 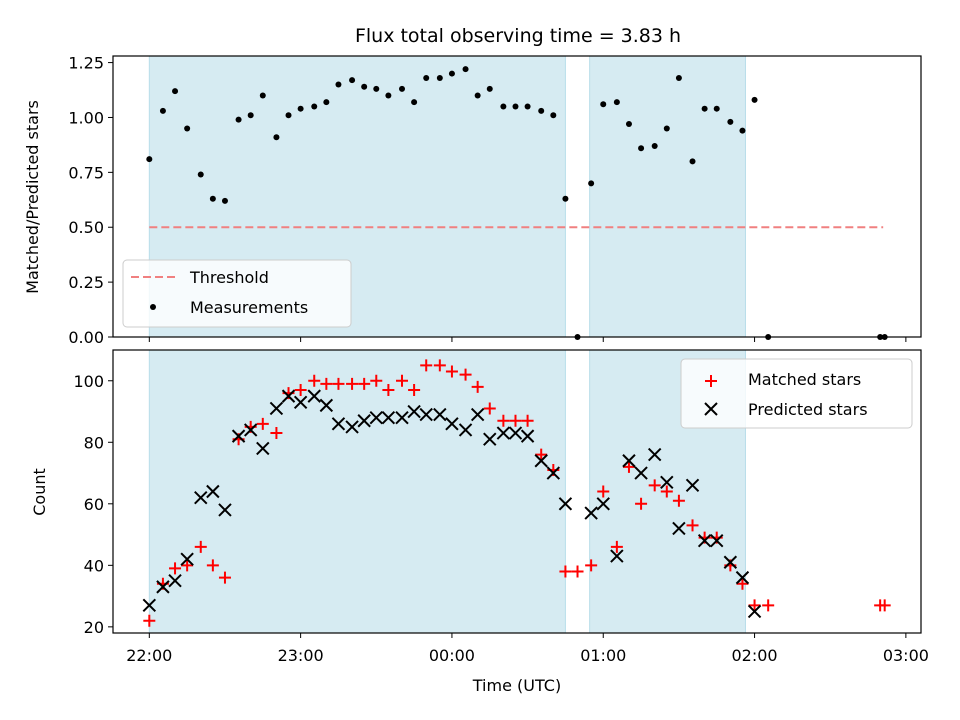 I want to click on bottom-y-tick-label: 40, so click(x=94, y=565).